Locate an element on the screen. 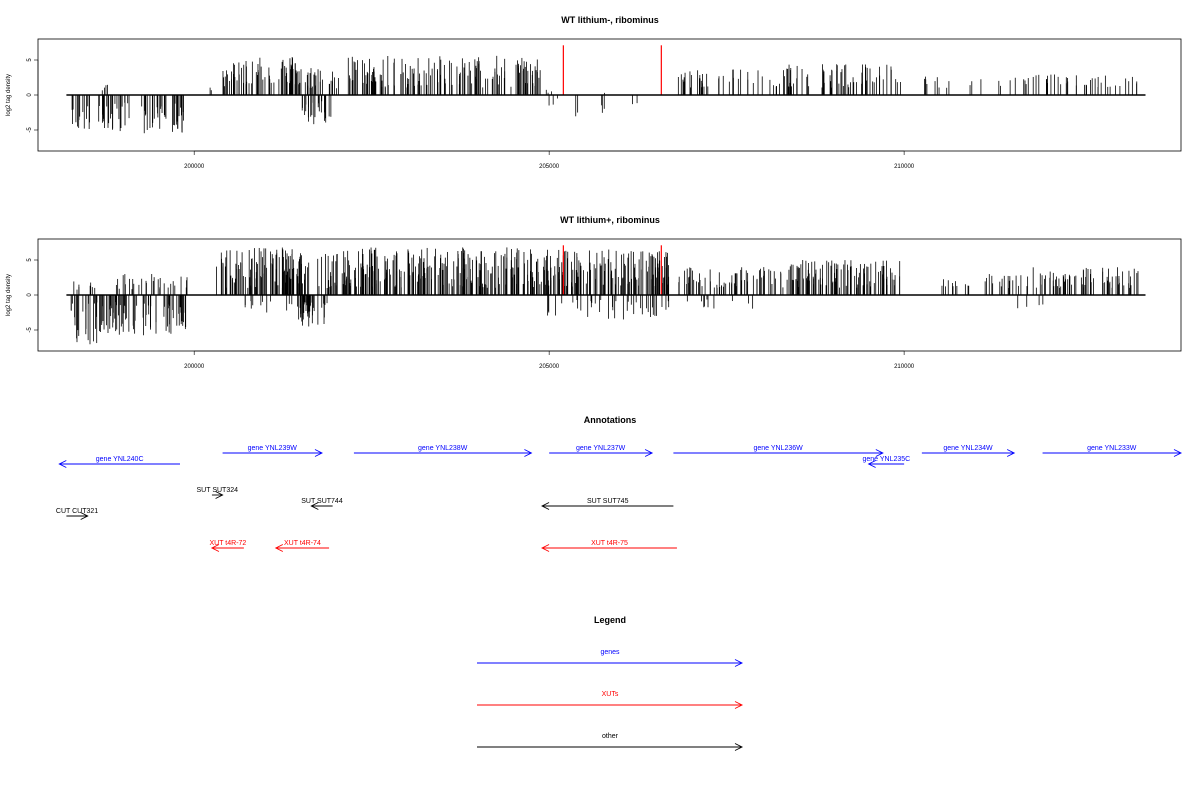 The width and height of the screenshot is (1200, 800). annotation-feature: gene YNL234W is located at coordinates (968, 451).